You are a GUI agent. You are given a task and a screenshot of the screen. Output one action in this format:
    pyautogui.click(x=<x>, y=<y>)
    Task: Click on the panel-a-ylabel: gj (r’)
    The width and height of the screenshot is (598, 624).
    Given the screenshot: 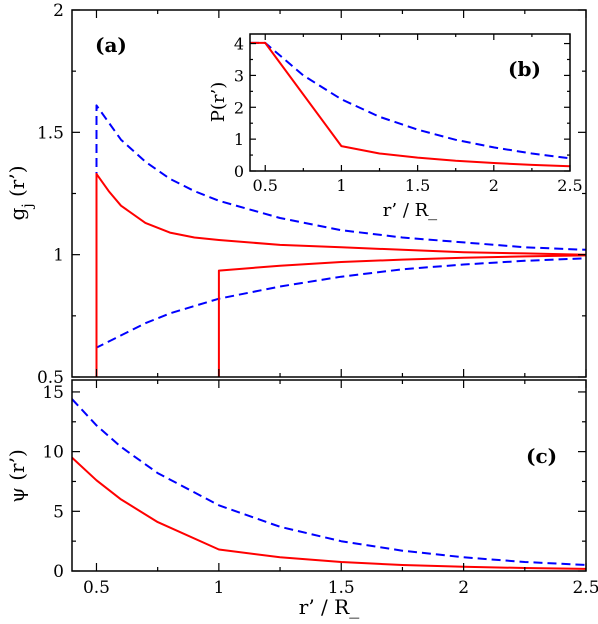 What is the action you would take?
    pyautogui.click(x=20, y=192)
    